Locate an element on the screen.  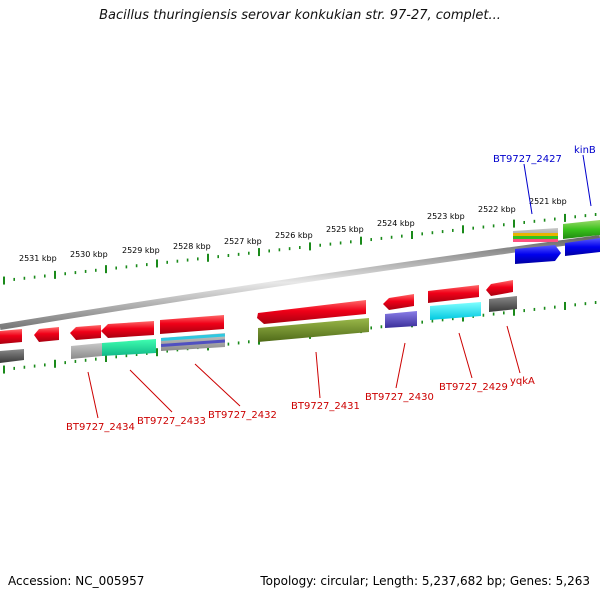
gene-label: yqkA is located at coordinates (522, 381).